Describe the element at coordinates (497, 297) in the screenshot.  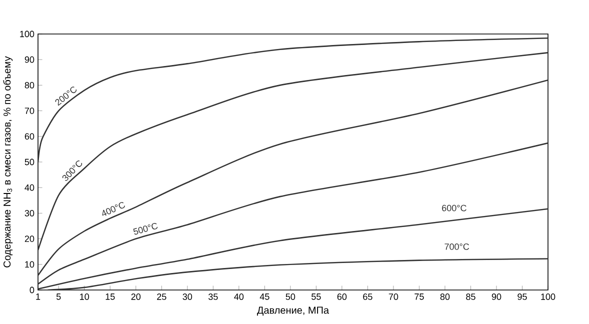
I see `x-tick-label: 90` at that location.